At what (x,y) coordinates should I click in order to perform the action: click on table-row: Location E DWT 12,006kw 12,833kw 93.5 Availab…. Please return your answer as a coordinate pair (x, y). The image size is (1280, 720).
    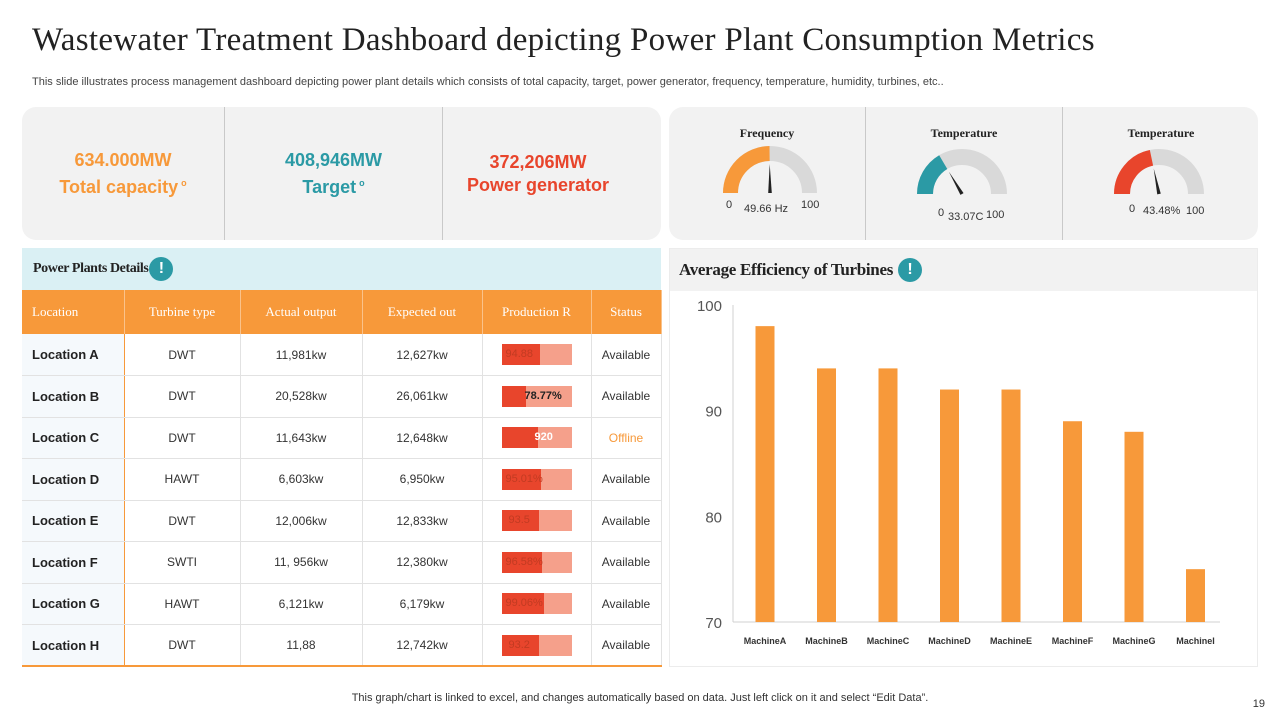
    Looking at the image, I should click on (342, 521).